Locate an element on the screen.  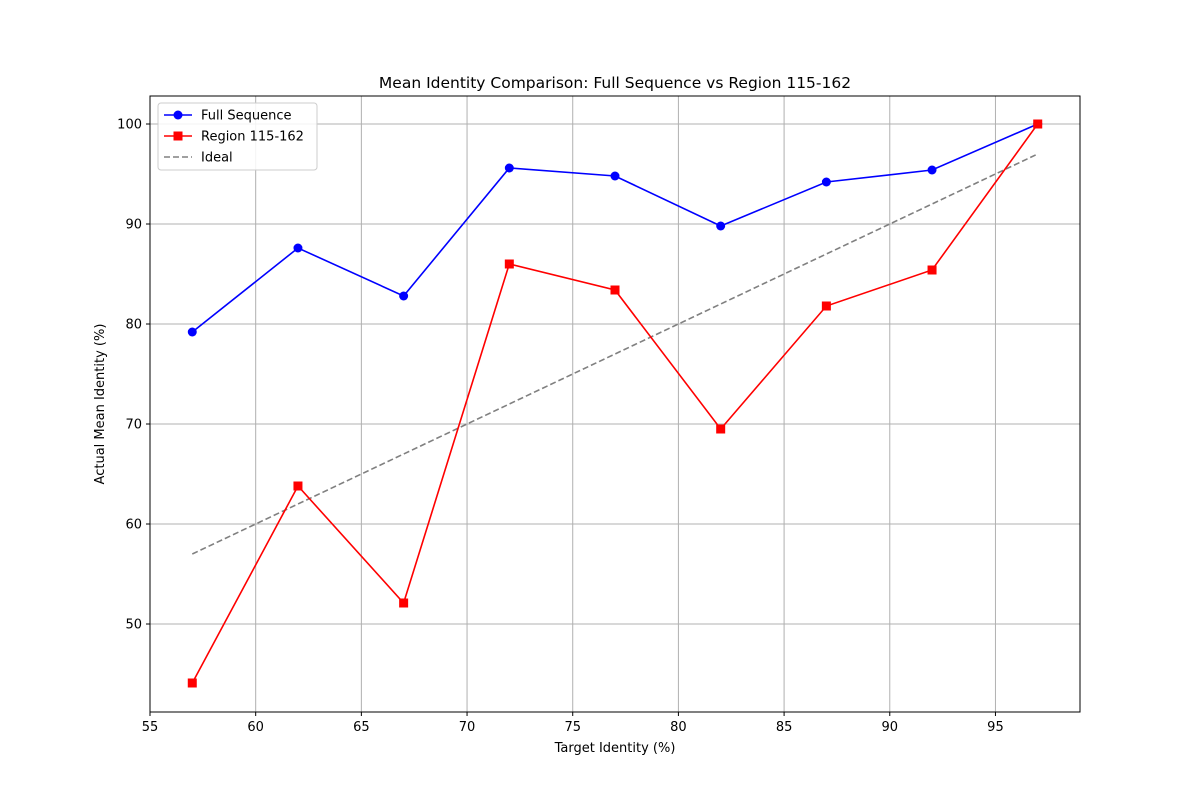
x-tick-label: 80 is located at coordinates (678, 727).